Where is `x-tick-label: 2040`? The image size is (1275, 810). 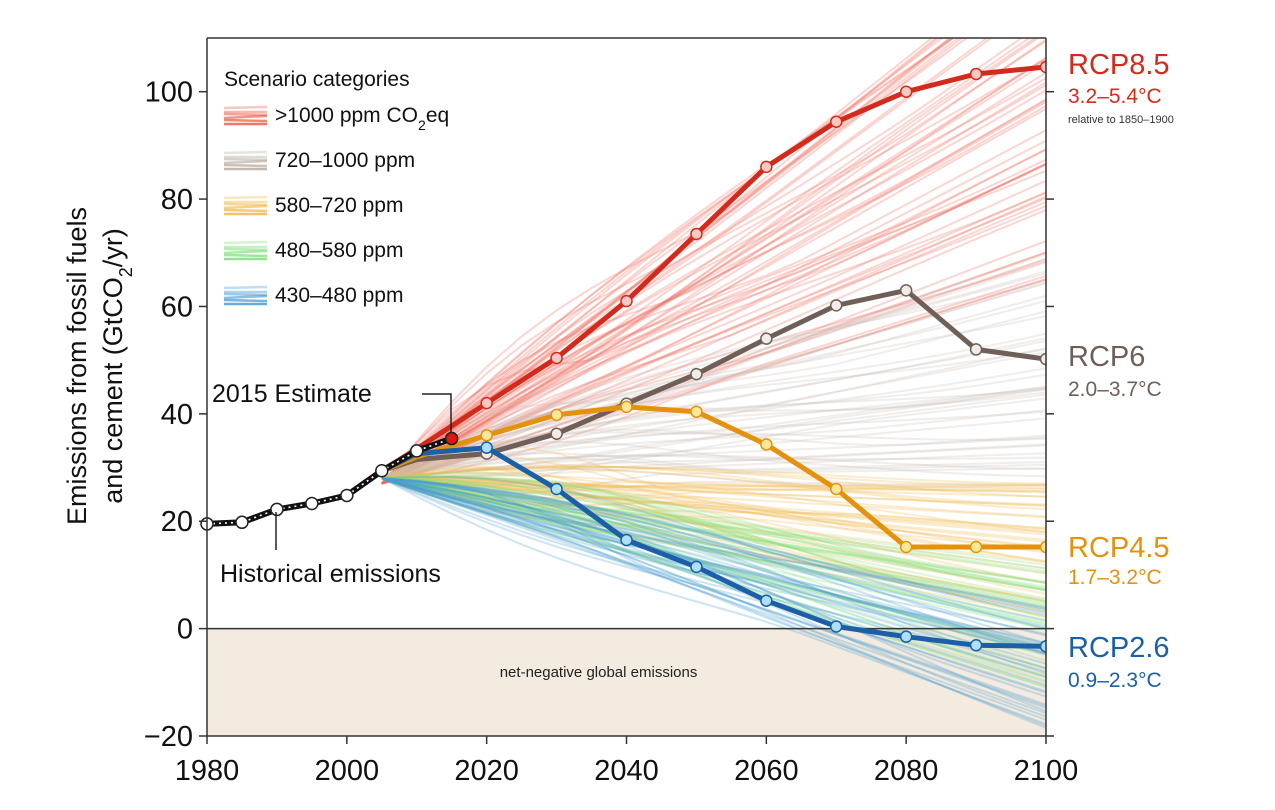 x-tick-label: 2040 is located at coordinates (626, 771).